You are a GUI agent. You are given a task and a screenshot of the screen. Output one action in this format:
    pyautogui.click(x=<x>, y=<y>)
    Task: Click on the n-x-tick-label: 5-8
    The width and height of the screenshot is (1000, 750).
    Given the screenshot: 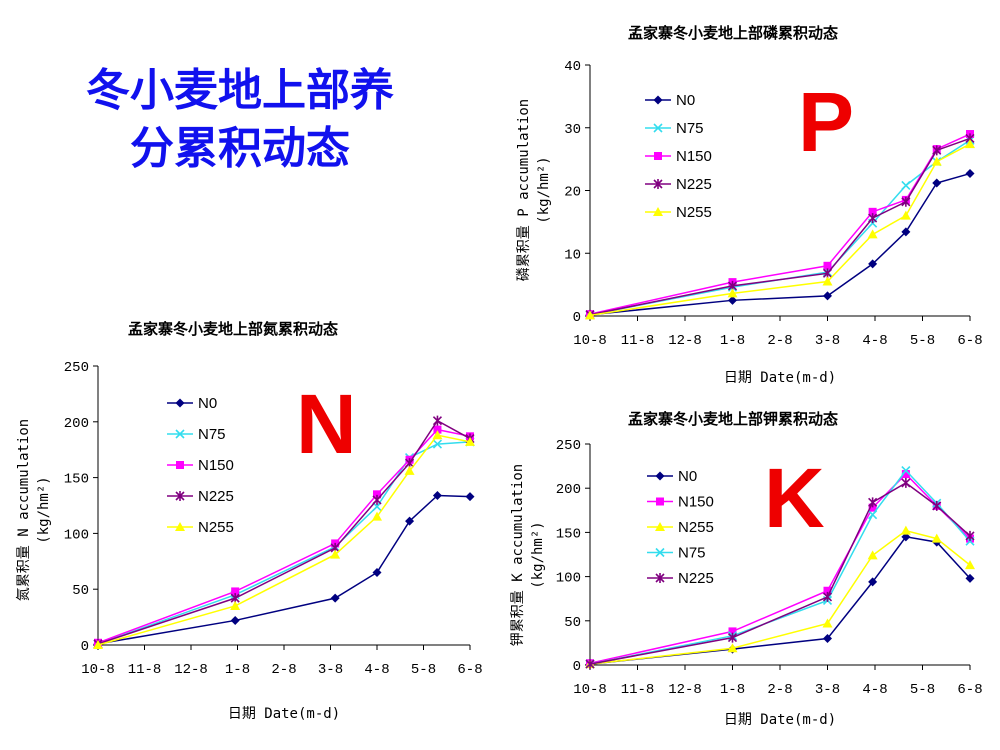 What is the action you would take?
    pyautogui.click(x=423, y=670)
    